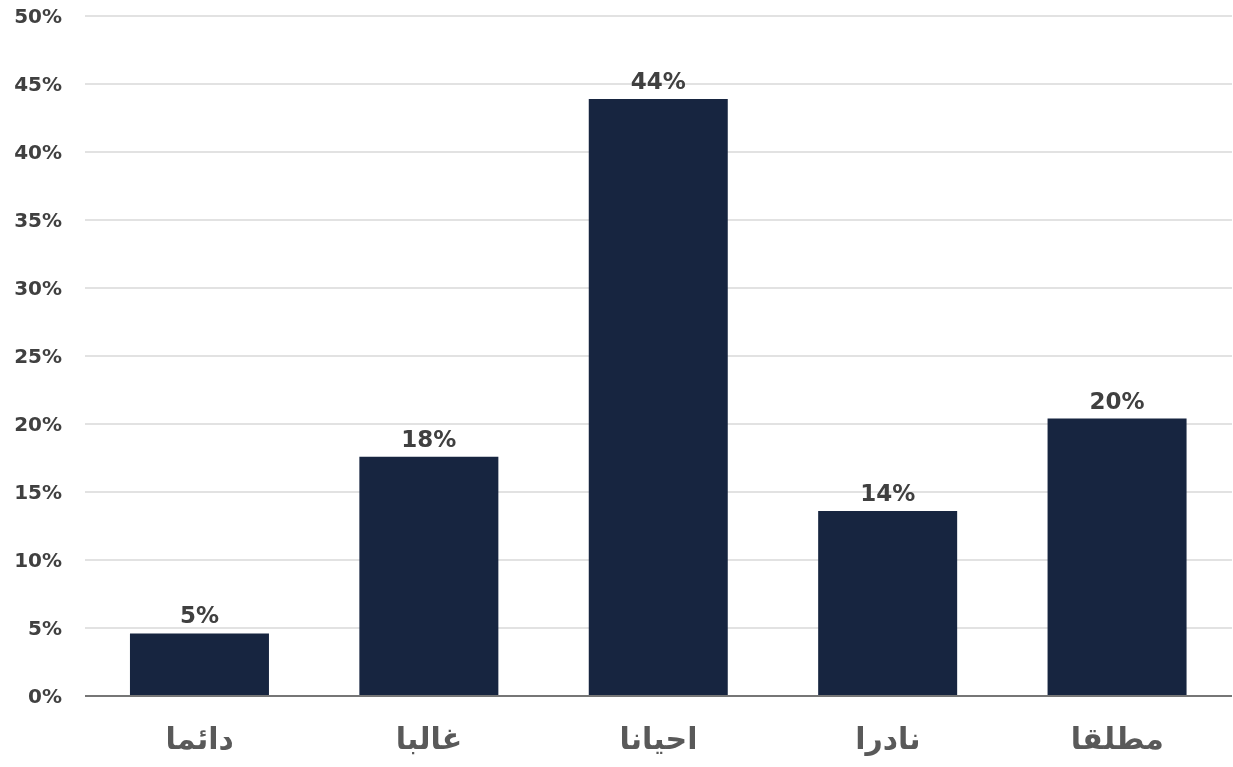 This screenshot has height=767, width=1233. I want to click on y-tick-label: 15%, so click(38, 492).